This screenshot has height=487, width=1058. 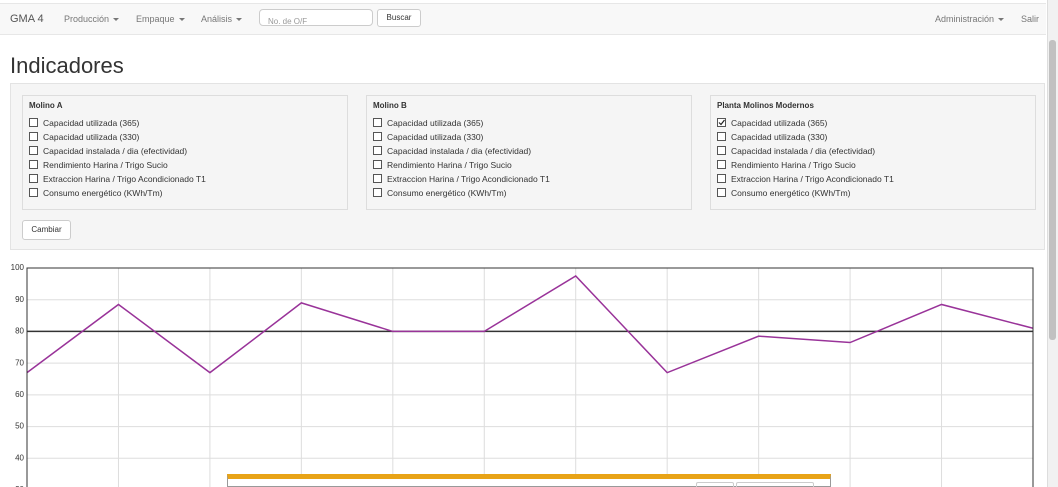 I want to click on scrollbar-thumb, so click(x=1052, y=190).